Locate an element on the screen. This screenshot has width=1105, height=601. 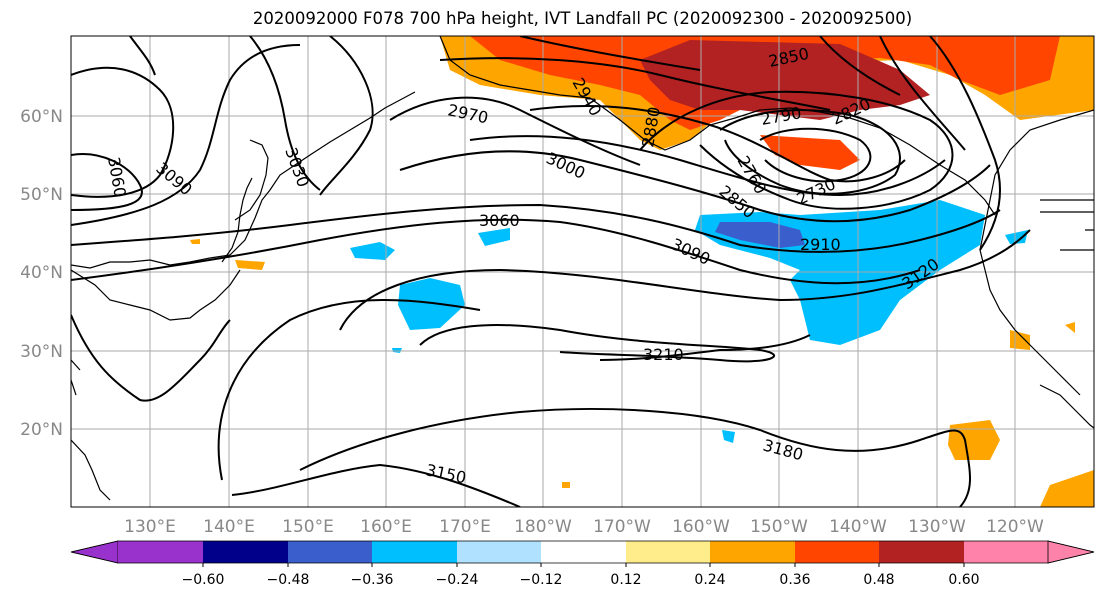
colorbar-tick-label: 0.48 is located at coordinates (878, 580).